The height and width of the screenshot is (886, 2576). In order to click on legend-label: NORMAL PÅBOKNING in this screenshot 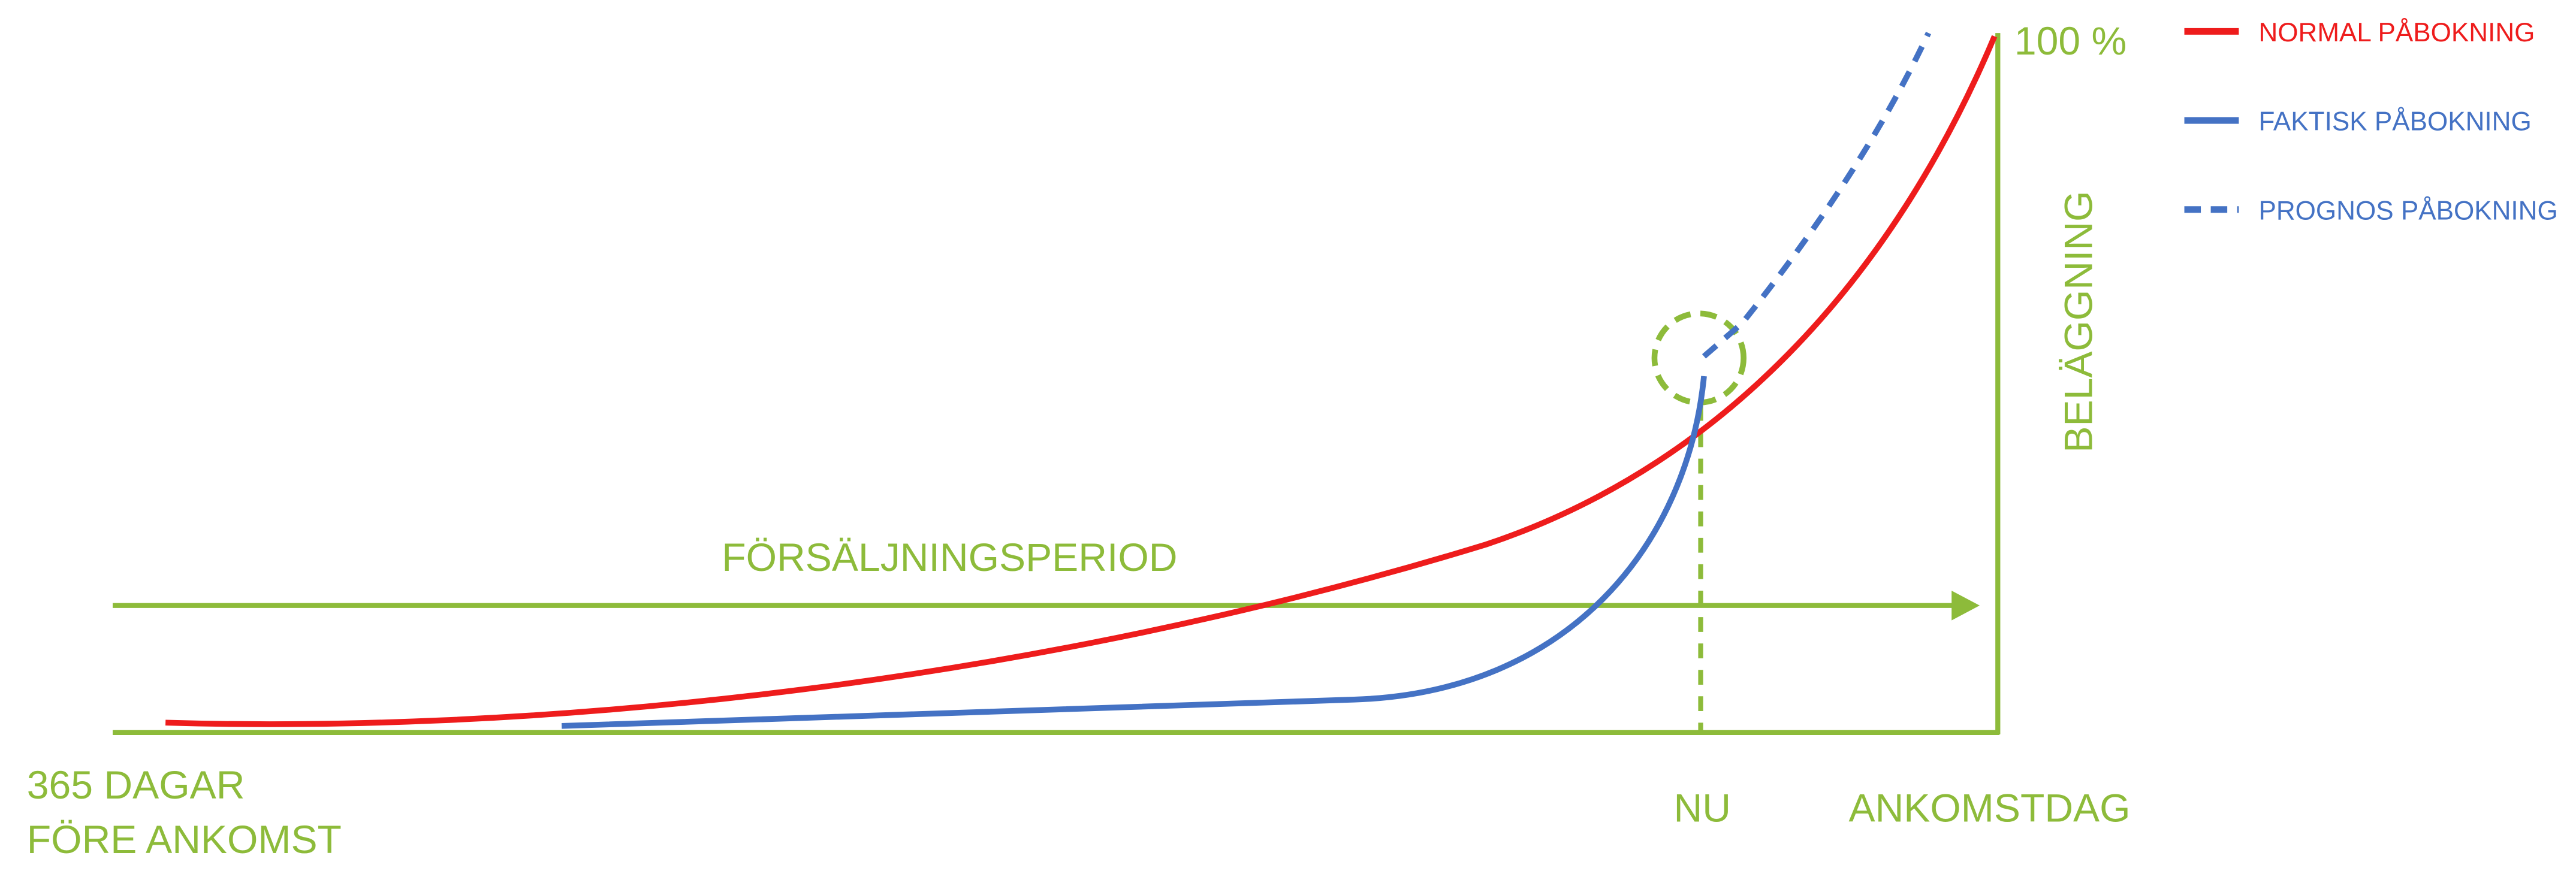, I will do `click(2396, 32)`.